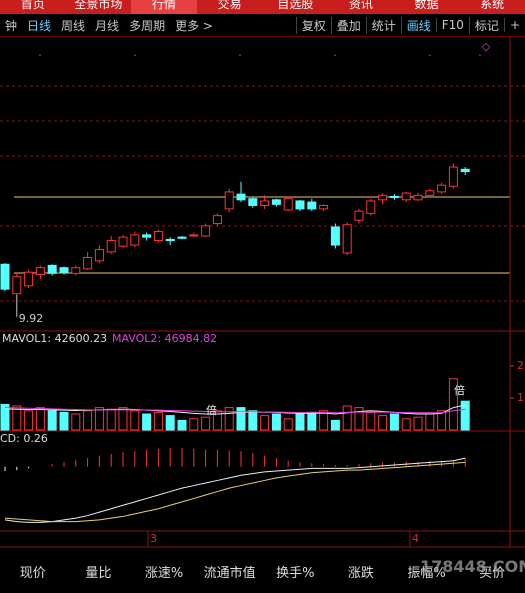  Describe the element at coordinates (11, 25) in the screenshot. I see `period-tab: 钟` at that location.